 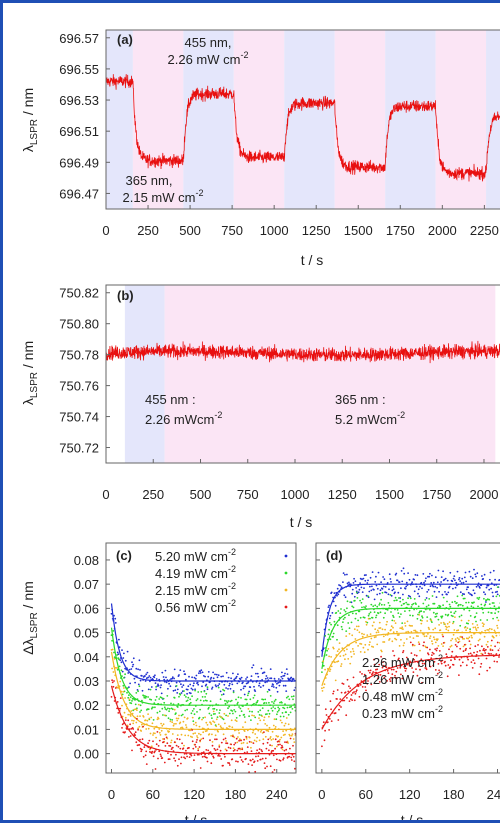 I want to click on plot-frame-c, so click(x=201, y=658).